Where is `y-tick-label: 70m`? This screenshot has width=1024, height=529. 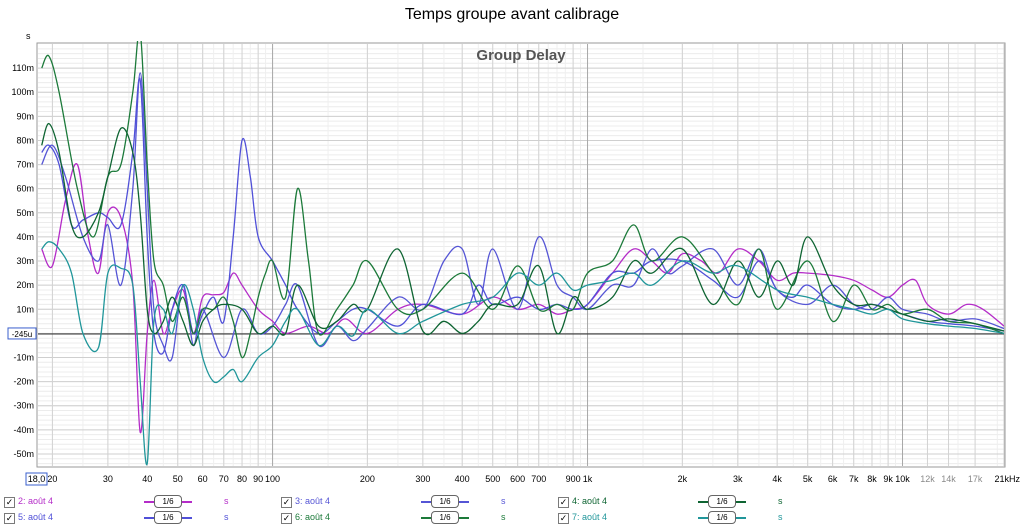 y-tick-label: 70m is located at coordinates (25, 165).